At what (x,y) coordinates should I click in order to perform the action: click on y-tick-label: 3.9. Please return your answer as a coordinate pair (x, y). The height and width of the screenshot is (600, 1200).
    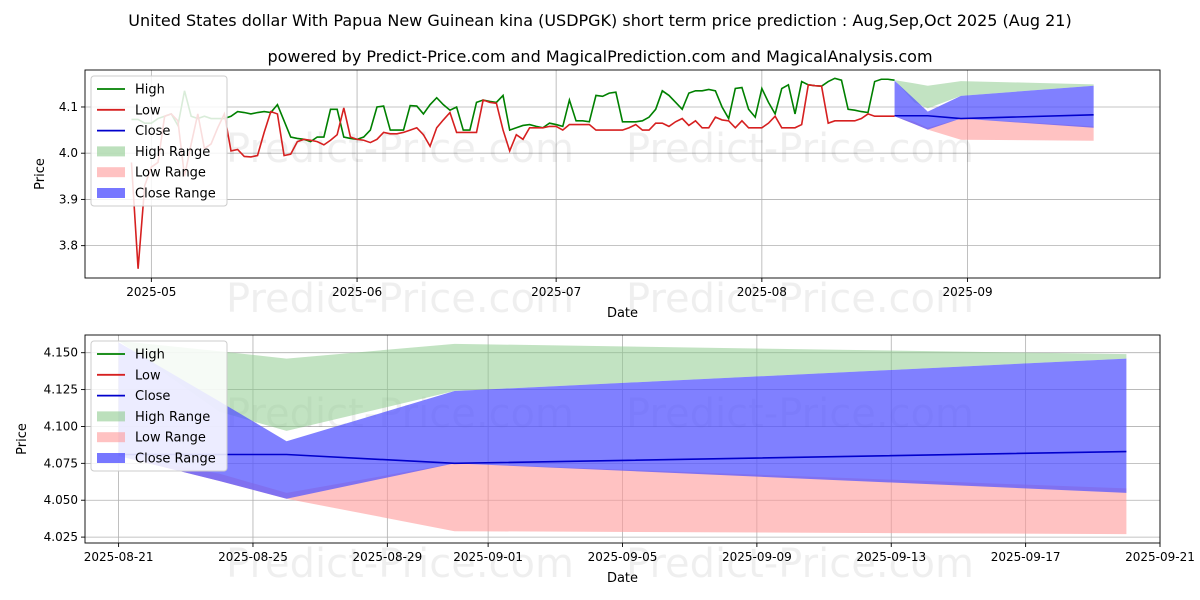
    Looking at the image, I should click on (68, 199).